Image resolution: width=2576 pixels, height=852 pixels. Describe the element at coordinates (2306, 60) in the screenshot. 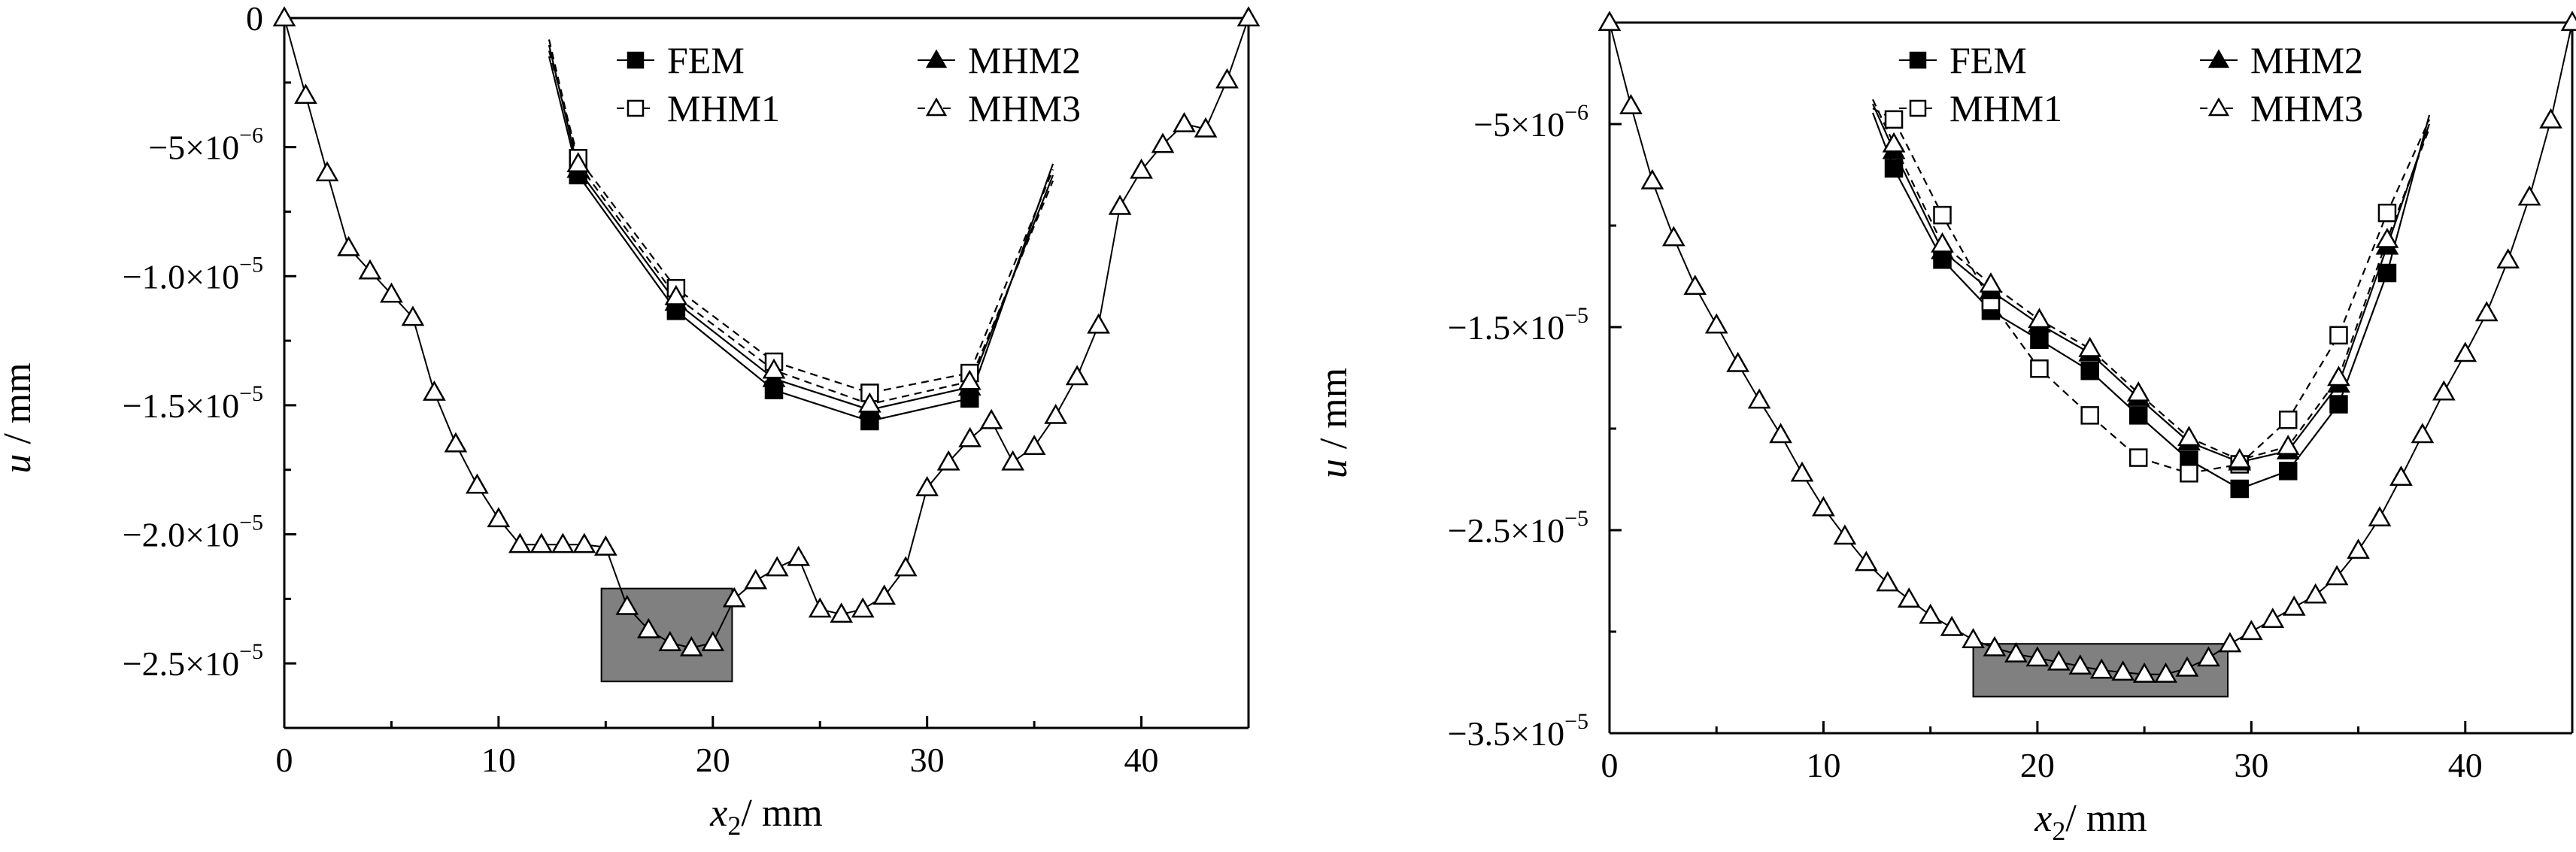

I see `legend-label: MHM2` at that location.